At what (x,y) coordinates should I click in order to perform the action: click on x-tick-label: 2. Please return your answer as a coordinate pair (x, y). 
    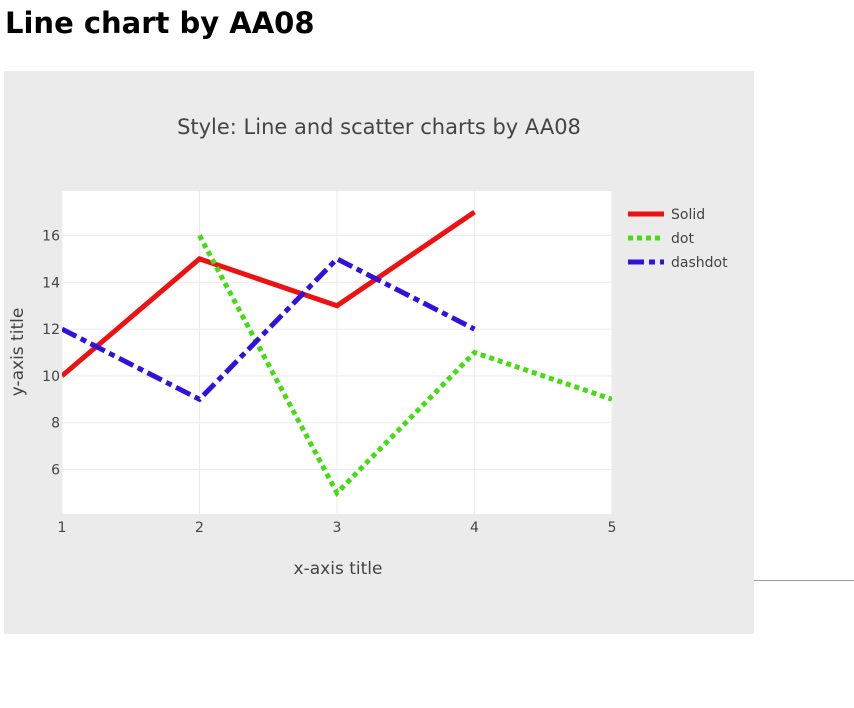
    Looking at the image, I should click on (199, 528).